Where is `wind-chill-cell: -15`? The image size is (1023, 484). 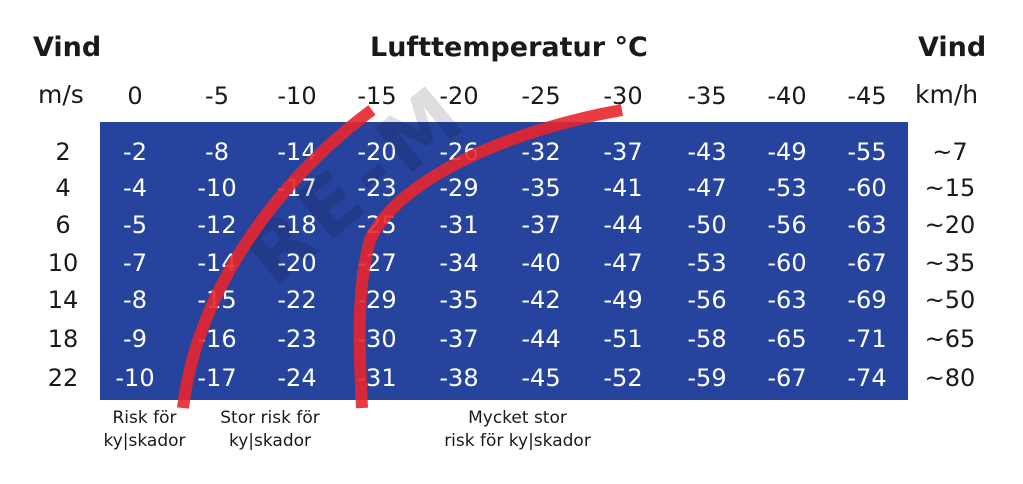
wind-chill-cell: -15 is located at coordinates (217, 300).